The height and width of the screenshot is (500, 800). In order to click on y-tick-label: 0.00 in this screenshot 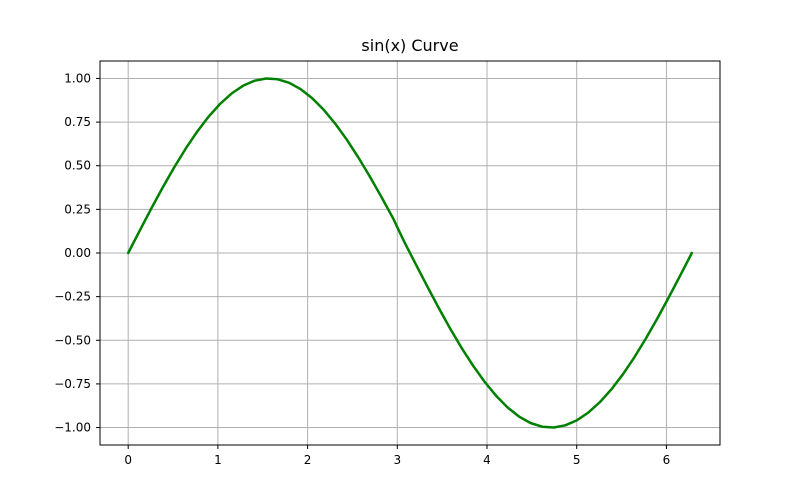, I will do `click(77, 253)`.